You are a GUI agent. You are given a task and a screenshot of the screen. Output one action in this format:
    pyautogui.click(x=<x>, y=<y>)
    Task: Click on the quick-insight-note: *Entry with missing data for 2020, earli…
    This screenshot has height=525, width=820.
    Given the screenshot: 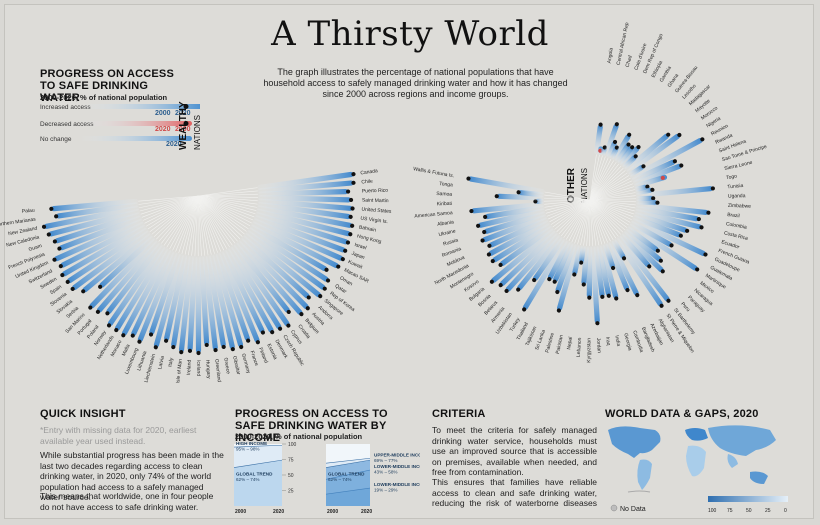 What is the action you would take?
    pyautogui.click(x=118, y=435)
    